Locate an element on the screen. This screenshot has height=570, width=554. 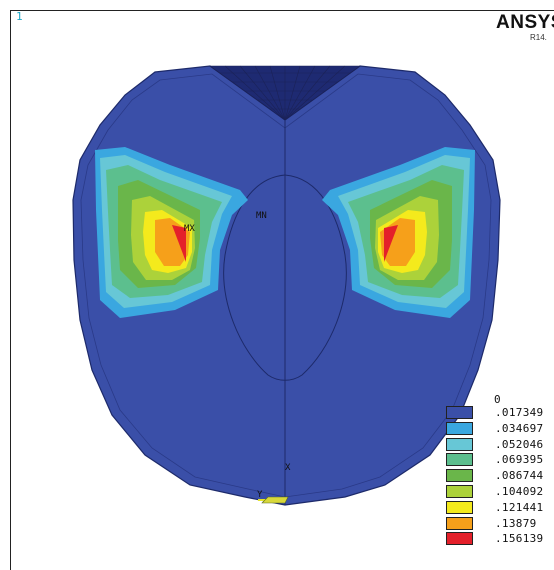
legend-item: .13879 is located at coordinates (491, 523).